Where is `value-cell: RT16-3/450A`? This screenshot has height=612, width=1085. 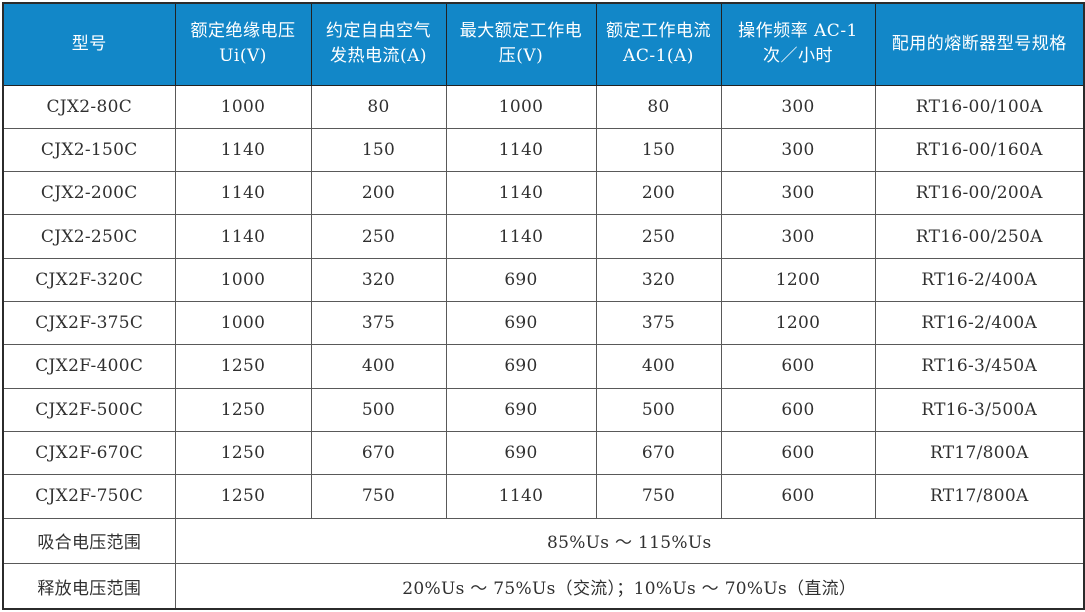 value-cell: RT16-3/450A is located at coordinates (979, 366).